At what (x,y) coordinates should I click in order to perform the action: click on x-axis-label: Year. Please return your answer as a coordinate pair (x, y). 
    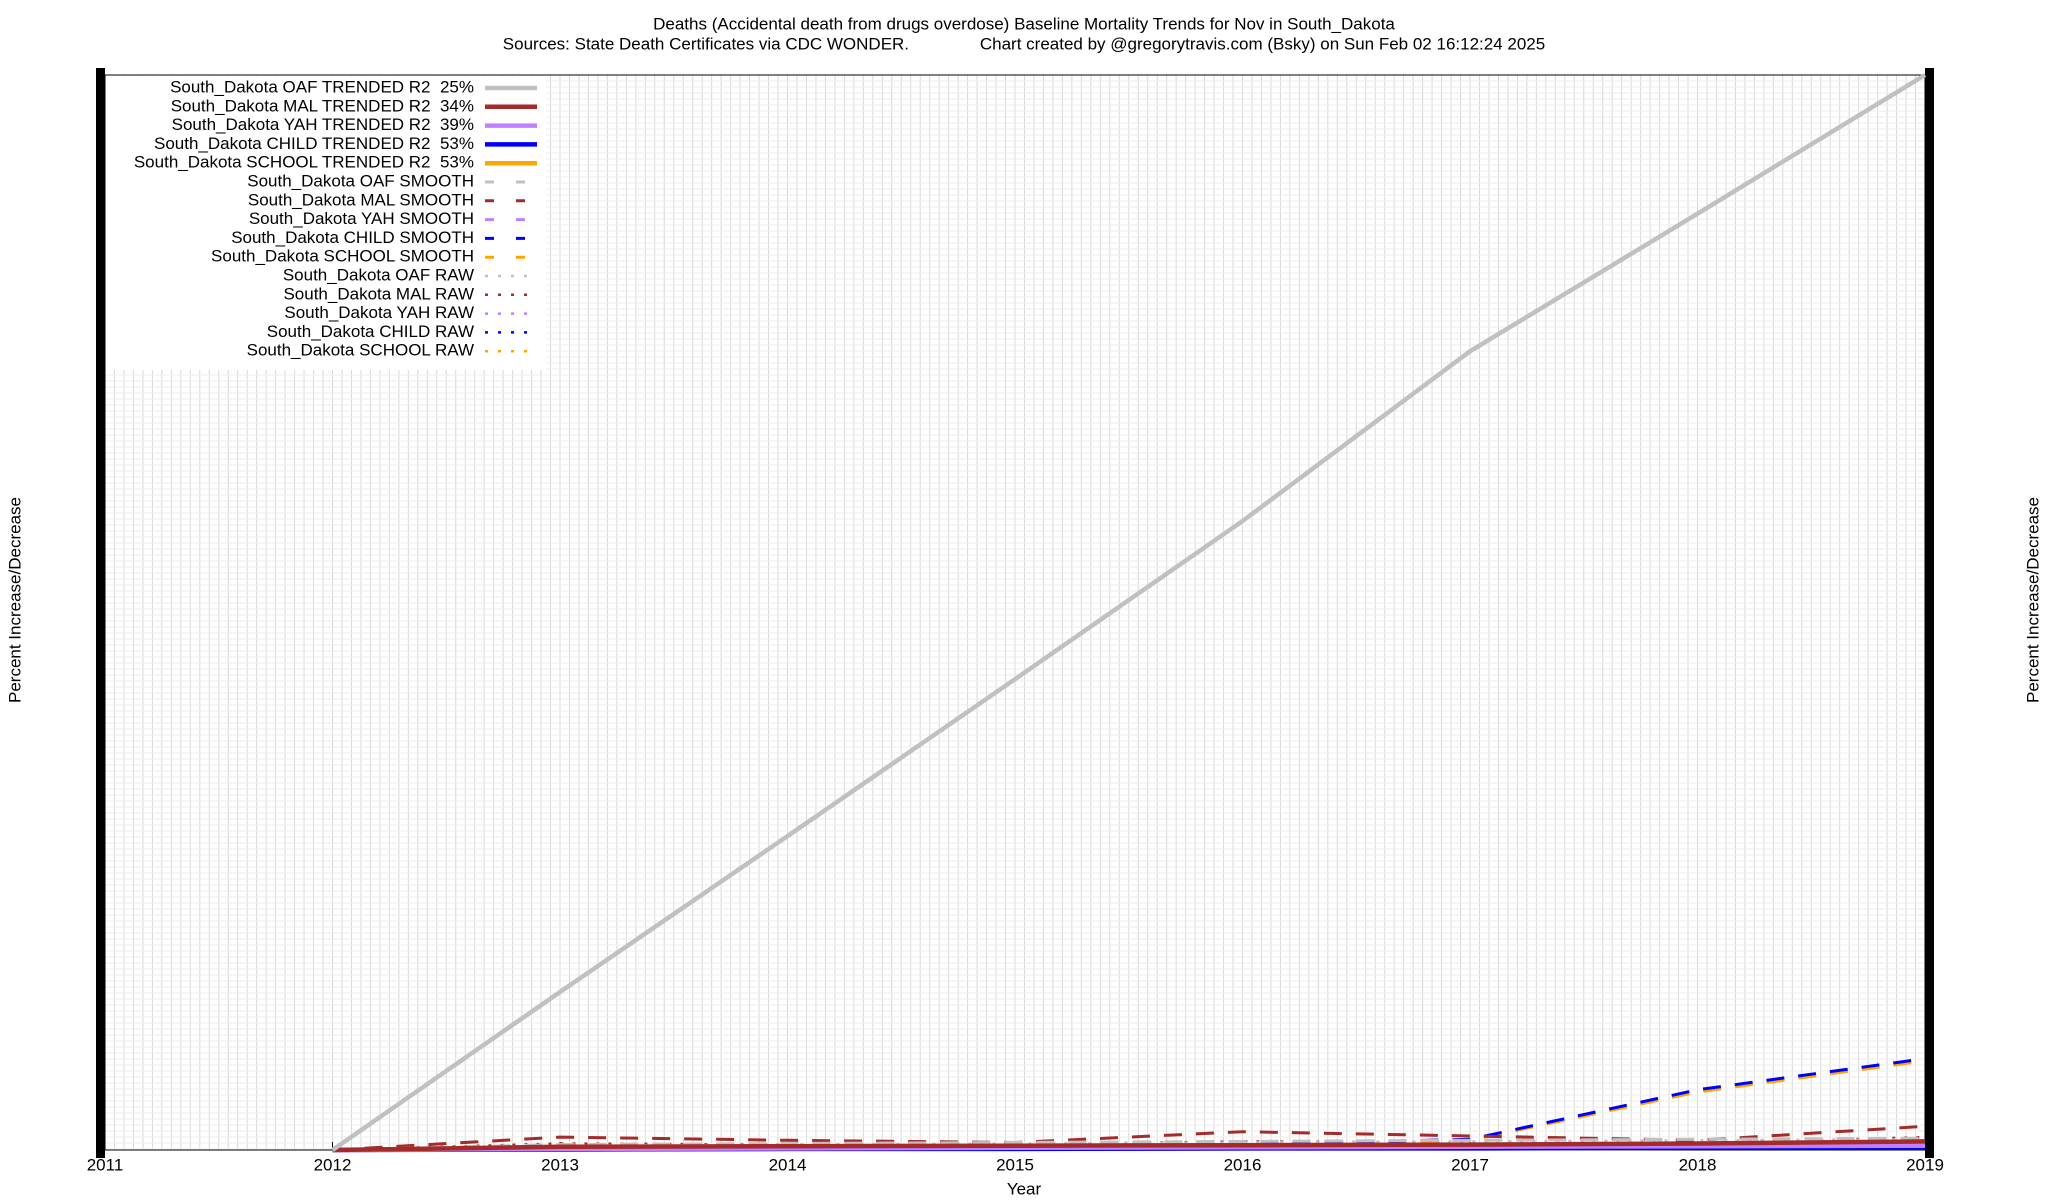
    Looking at the image, I should click on (1024, 1188).